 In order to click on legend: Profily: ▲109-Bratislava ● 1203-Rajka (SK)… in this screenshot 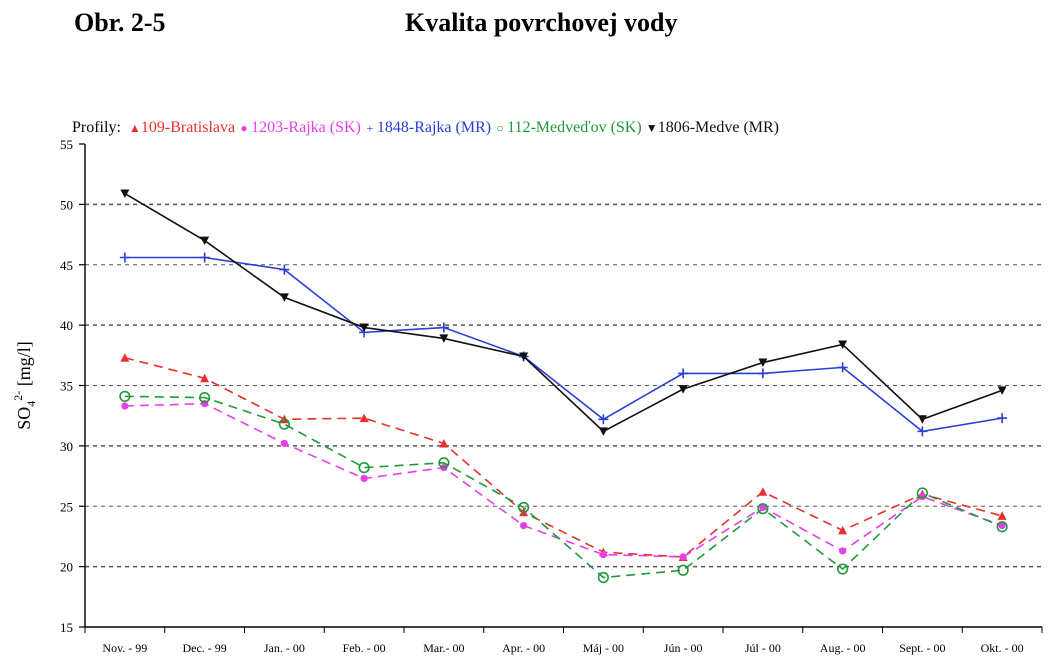, I will do `click(425, 128)`.